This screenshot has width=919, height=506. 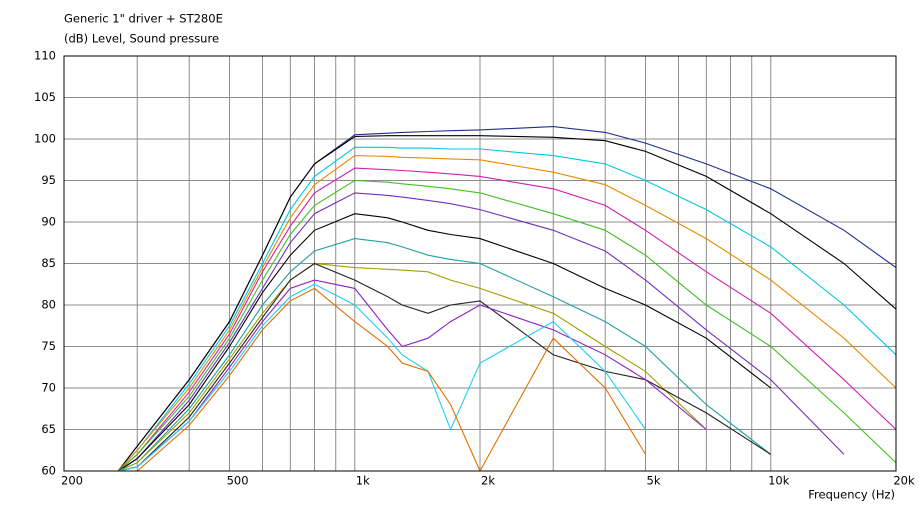 I want to click on y-tick-label: 65, so click(x=48, y=429).